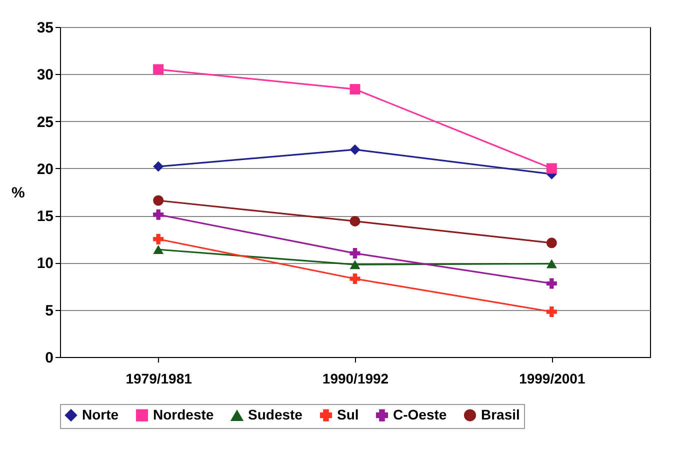 This screenshot has height=473, width=700. I want to click on legend-label: Norte, so click(100, 414).